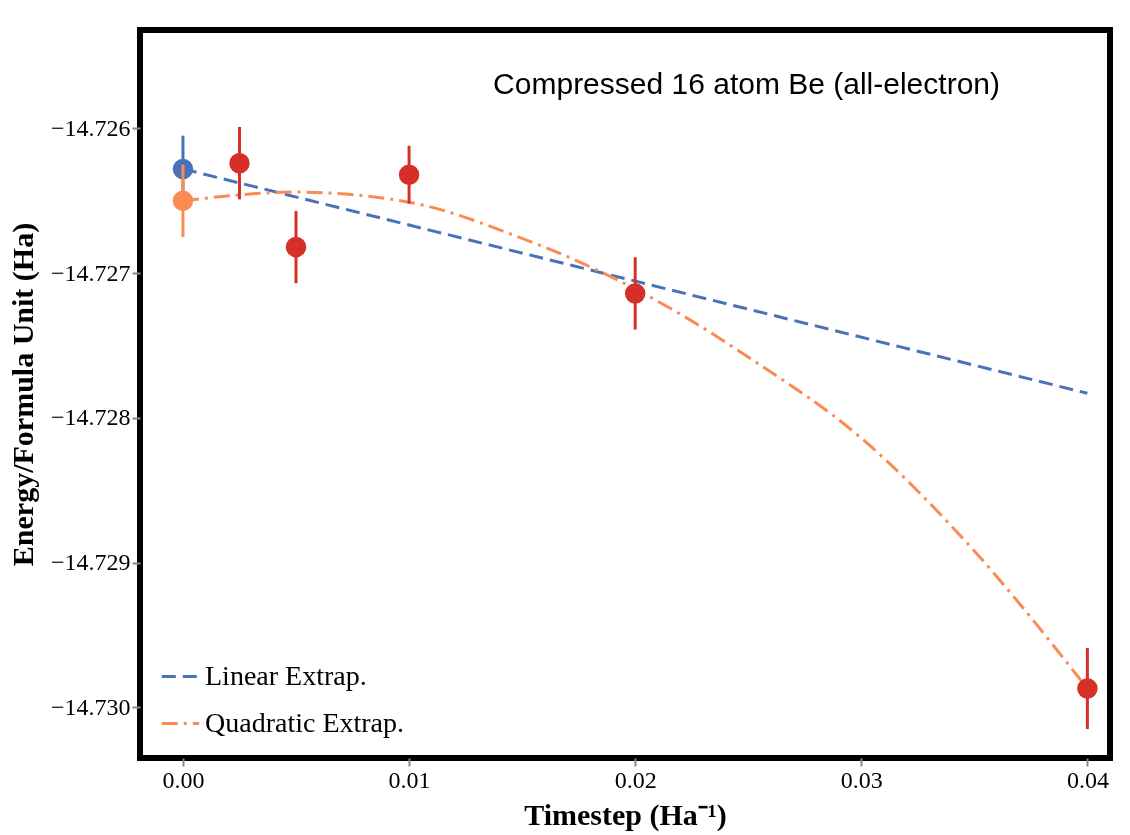 Image resolution: width=1130 pixels, height=835 pixels. Describe the element at coordinates (305, 722) in the screenshot. I see `legend-label: Quadratic Extrap.` at that location.